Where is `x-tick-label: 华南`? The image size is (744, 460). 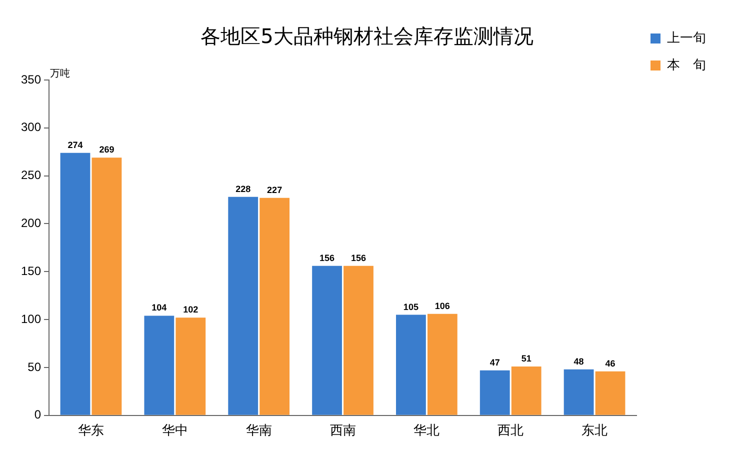
x-tick-label: 华南 is located at coordinates (259, 431).